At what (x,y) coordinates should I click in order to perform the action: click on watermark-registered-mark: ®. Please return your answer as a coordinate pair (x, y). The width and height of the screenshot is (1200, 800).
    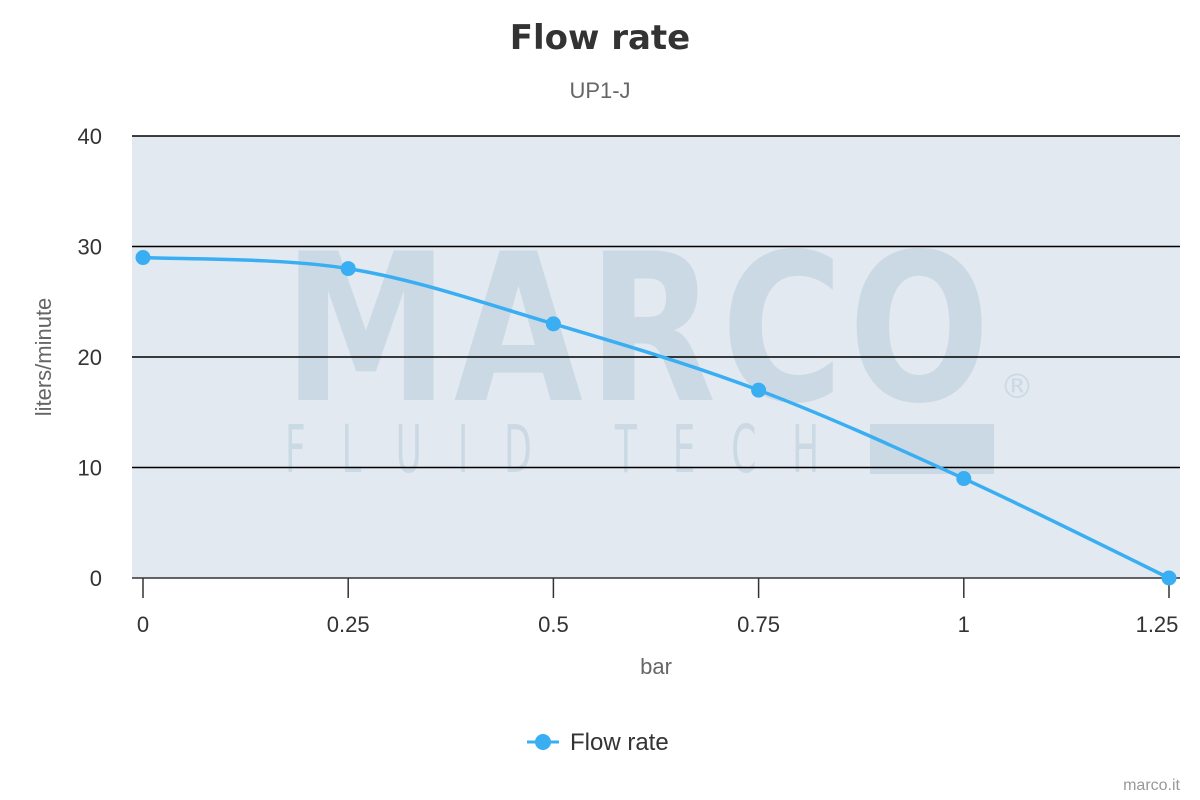
    Looking at the image, I should click on (1017, 387).